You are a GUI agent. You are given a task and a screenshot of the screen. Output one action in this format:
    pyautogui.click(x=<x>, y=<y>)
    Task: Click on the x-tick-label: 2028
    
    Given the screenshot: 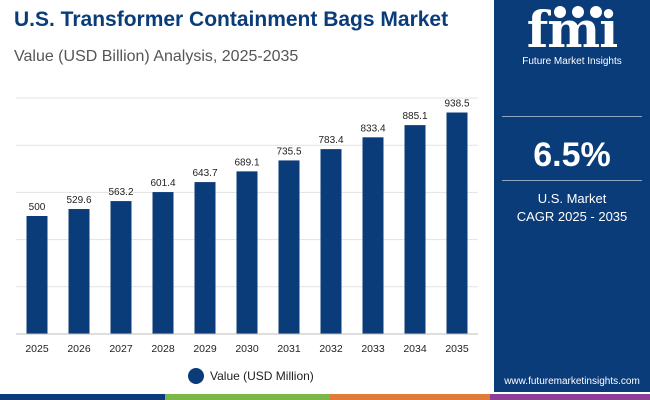 What is the action you would take?
    pyautogui.click(x=163, y=349)
    